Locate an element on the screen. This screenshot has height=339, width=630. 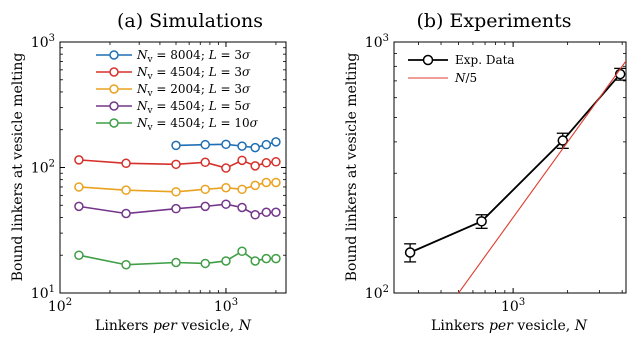
panel-a-legend-3-marker is located at coordinates (114, 106).